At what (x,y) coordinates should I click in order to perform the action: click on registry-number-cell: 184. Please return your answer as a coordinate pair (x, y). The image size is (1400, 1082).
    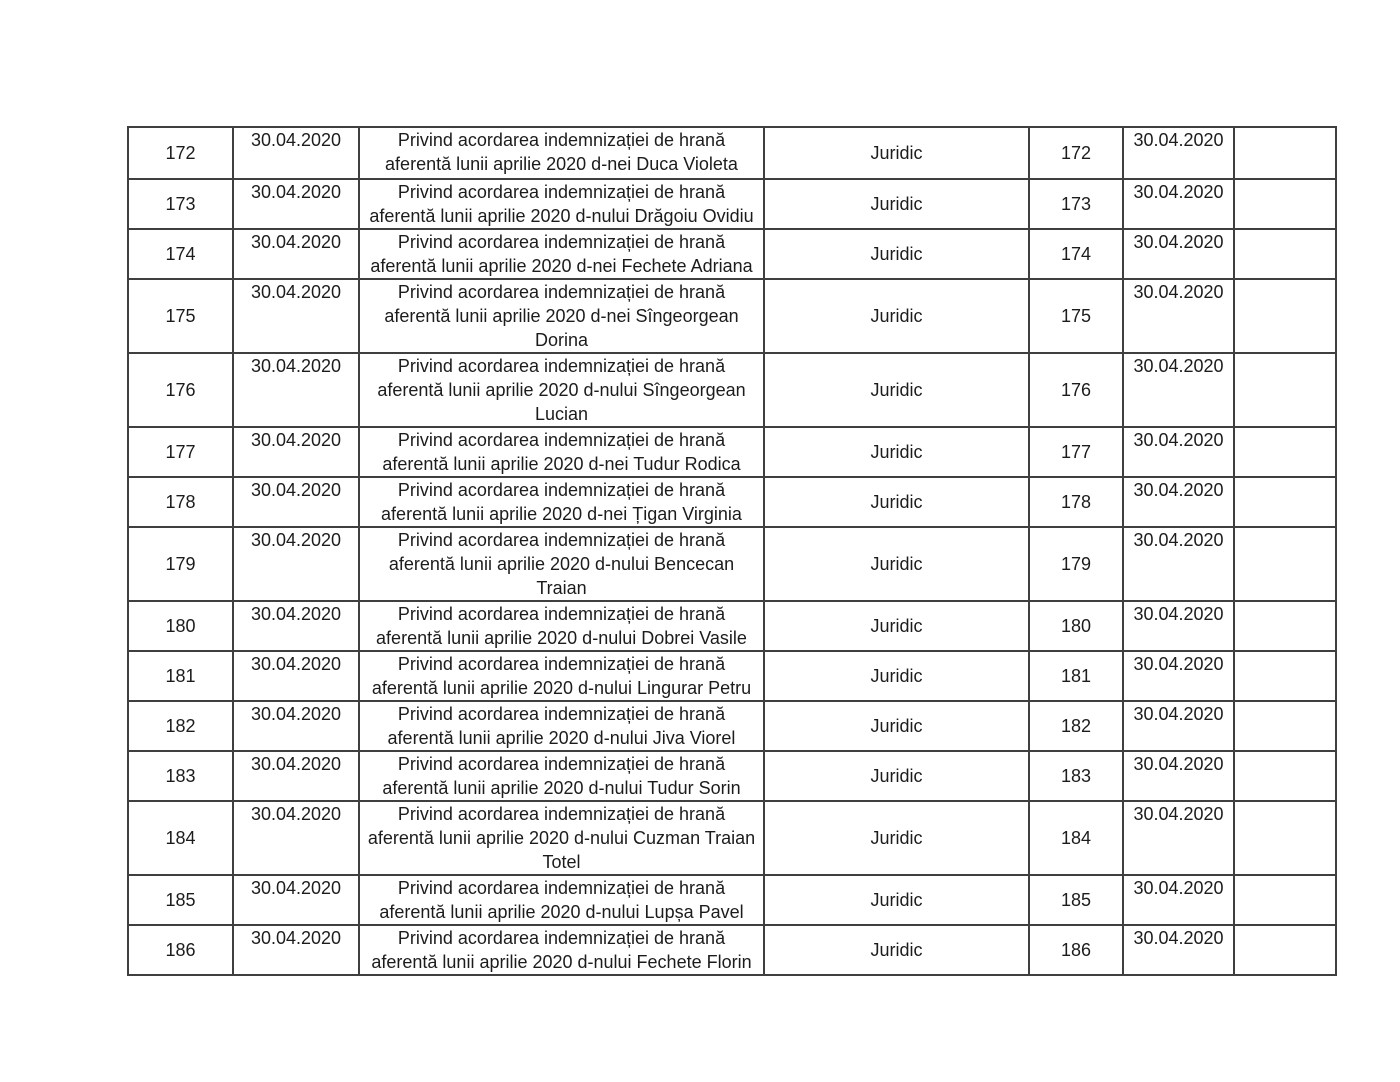
    Looking at the image, I should click on (1076, 838).